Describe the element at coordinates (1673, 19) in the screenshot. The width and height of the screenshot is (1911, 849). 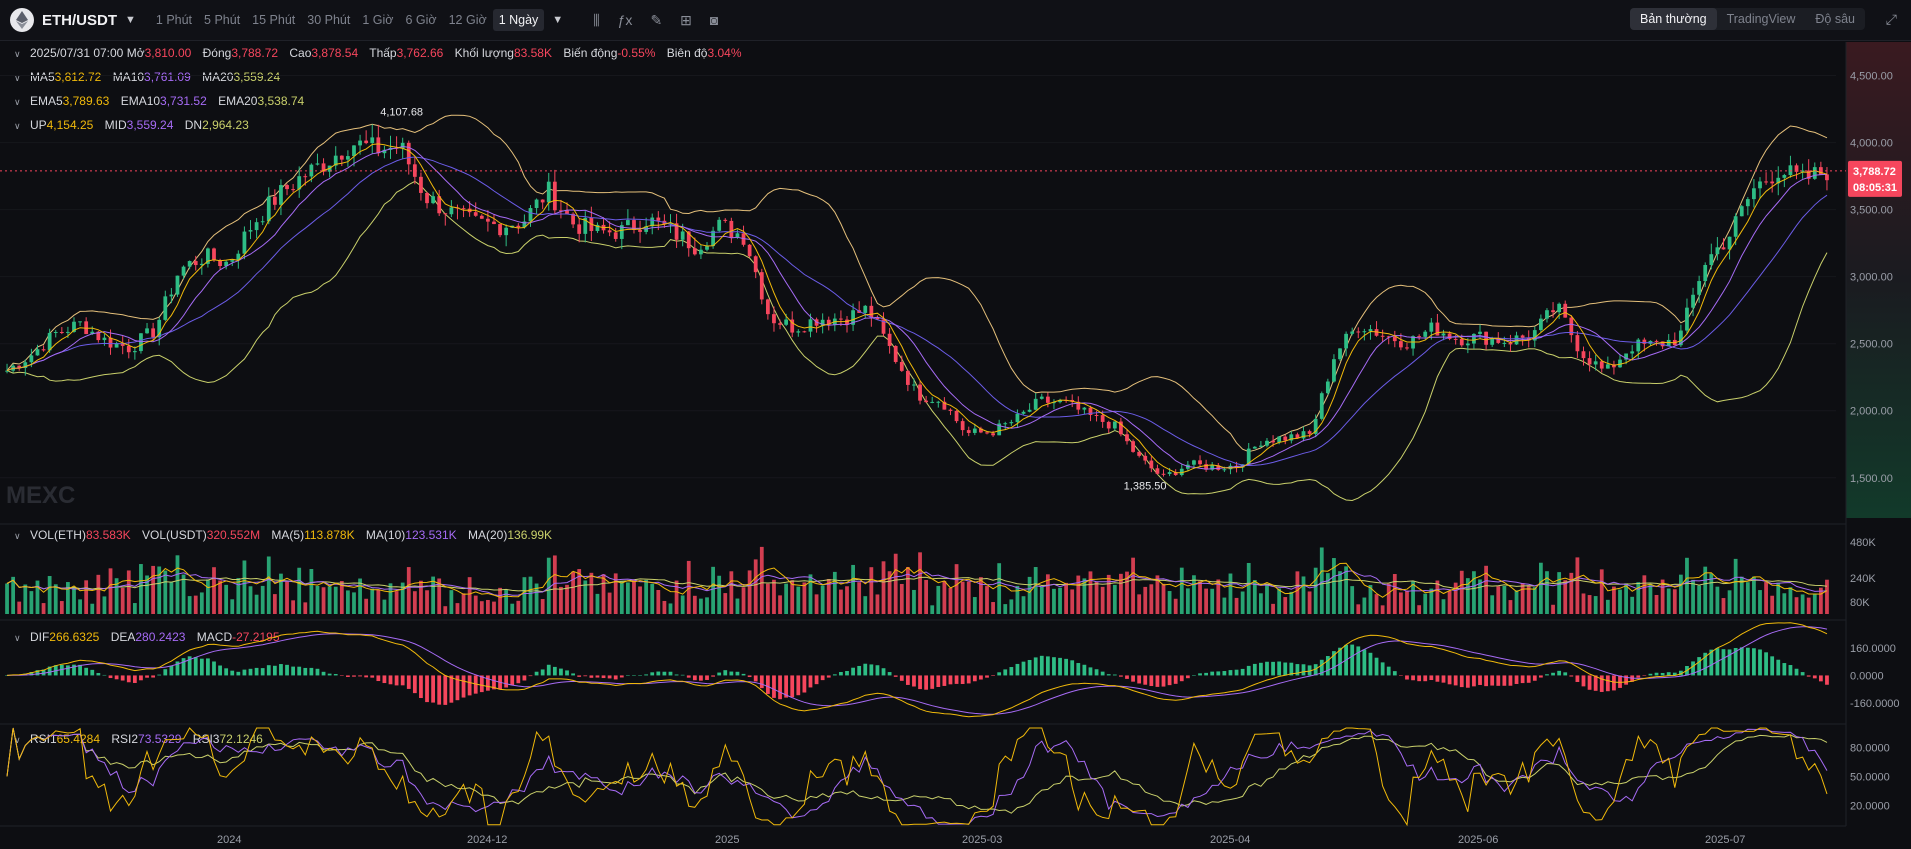
I see `view-mode-0: Bản thường` at that location.